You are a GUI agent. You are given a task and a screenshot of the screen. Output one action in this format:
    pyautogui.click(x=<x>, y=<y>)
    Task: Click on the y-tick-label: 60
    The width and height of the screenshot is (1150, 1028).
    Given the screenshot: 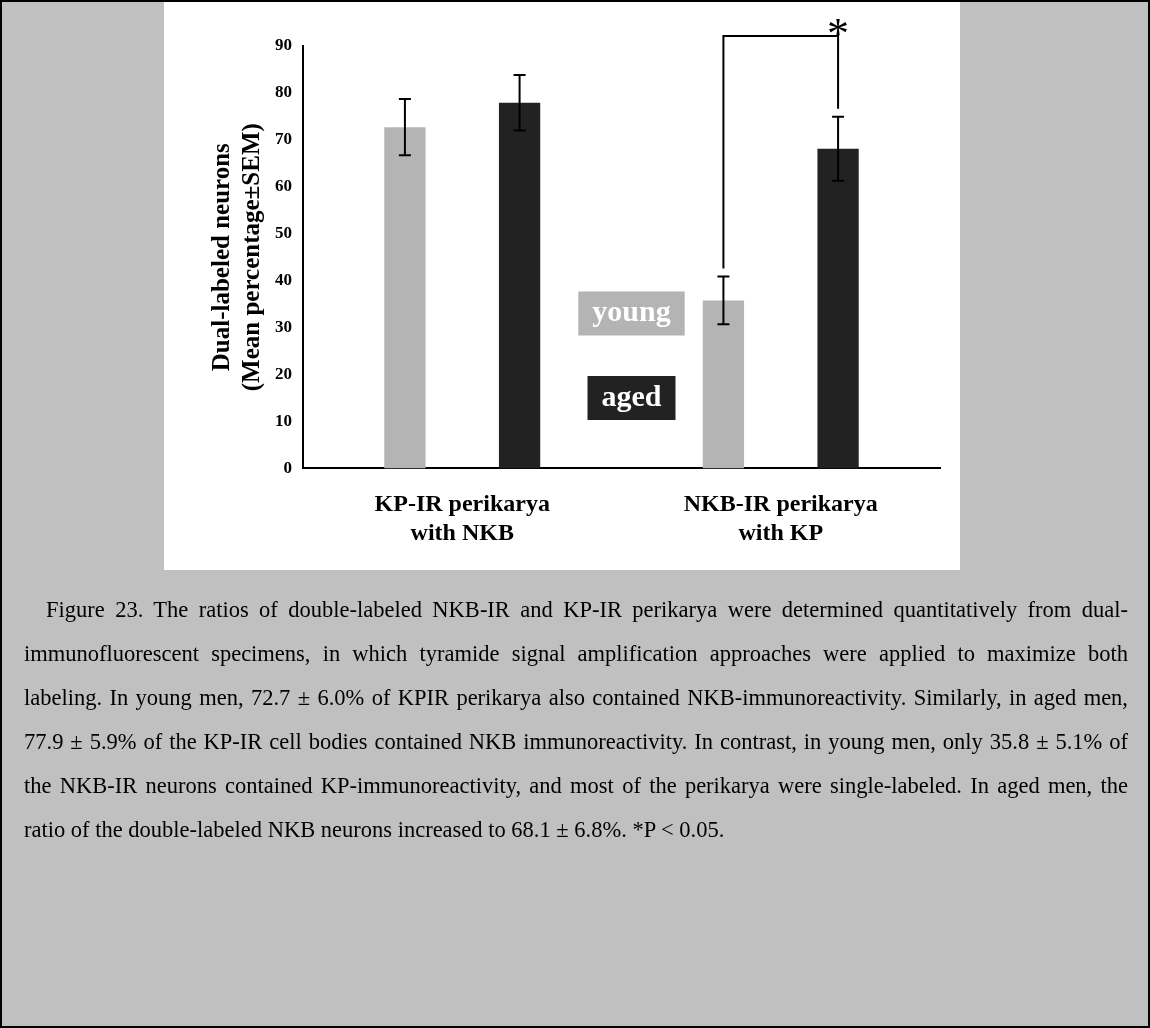 What is the action you would take?
    pyautogui.click(x=283, y=186)
    